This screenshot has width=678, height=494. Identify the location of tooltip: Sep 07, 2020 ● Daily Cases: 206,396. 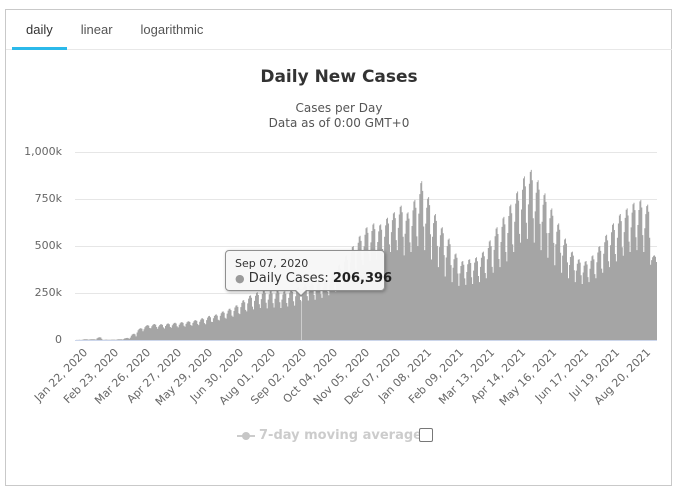
(308, 273).